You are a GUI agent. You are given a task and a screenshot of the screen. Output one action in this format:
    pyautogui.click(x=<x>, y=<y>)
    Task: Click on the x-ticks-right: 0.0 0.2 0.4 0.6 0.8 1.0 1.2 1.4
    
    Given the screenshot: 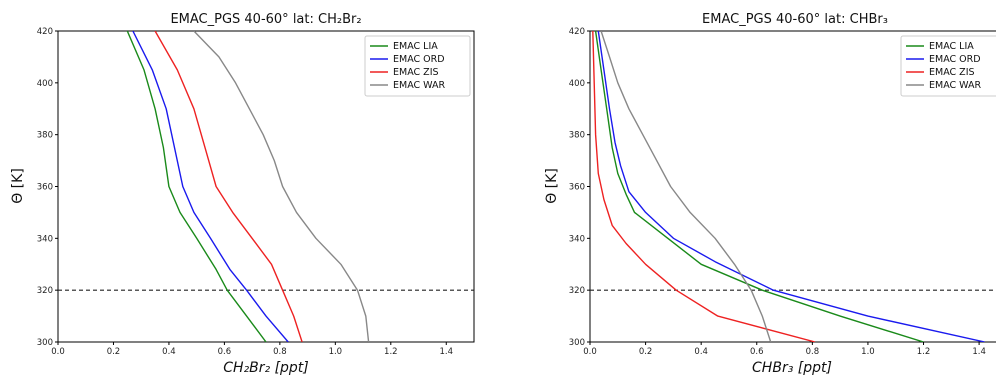 What is the action you would take?
    pyautogui.click(x=784, y=349)
    